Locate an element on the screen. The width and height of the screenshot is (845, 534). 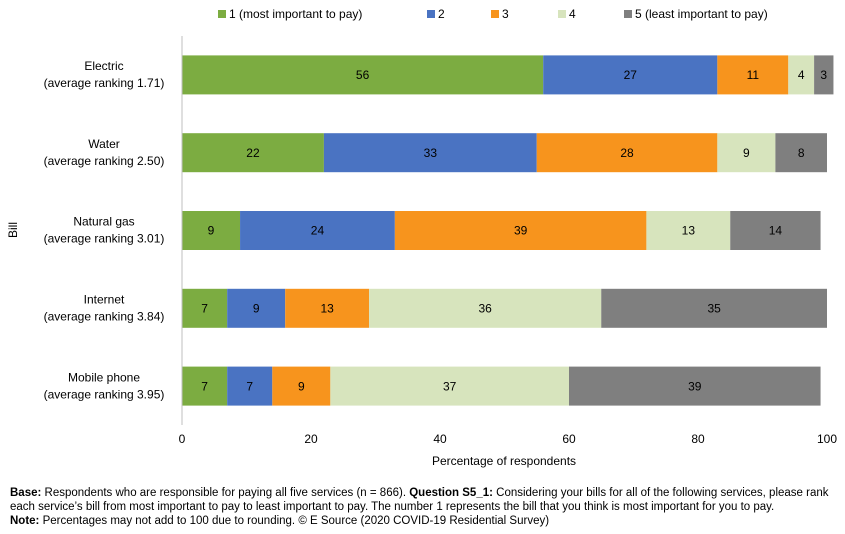
x-tick-label: 60 is located at coordinates (569, 439).